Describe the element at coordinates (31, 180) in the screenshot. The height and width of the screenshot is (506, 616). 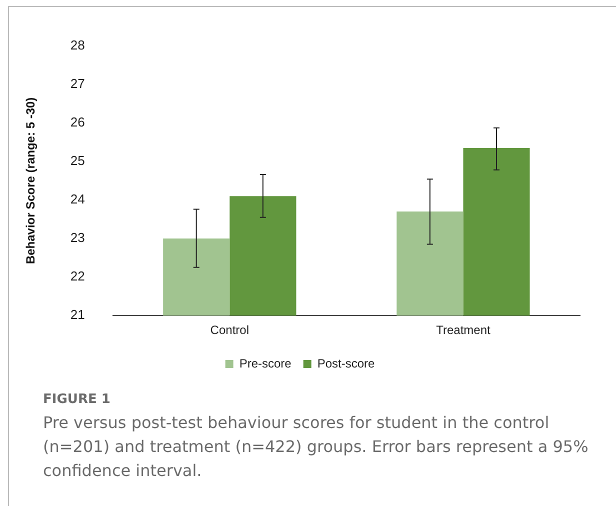
I see `y-axis-title: Behavior Score (range: 5 -30)` at that location.